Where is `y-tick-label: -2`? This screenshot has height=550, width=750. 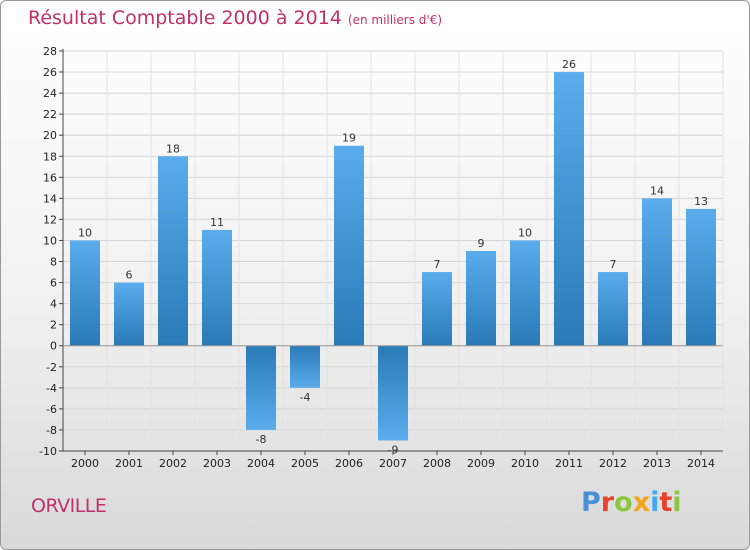
y-tick-label: -2 is located at coordinates (51, 367).